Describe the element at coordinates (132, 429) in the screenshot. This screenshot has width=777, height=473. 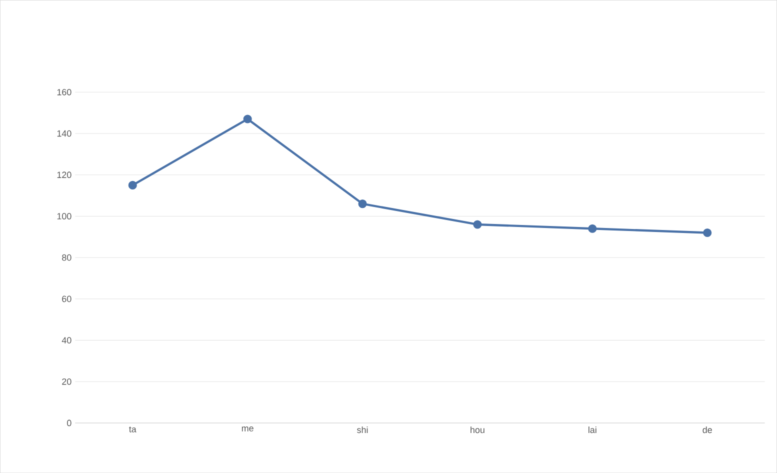
I see `x-tick-label: ta` at that location.